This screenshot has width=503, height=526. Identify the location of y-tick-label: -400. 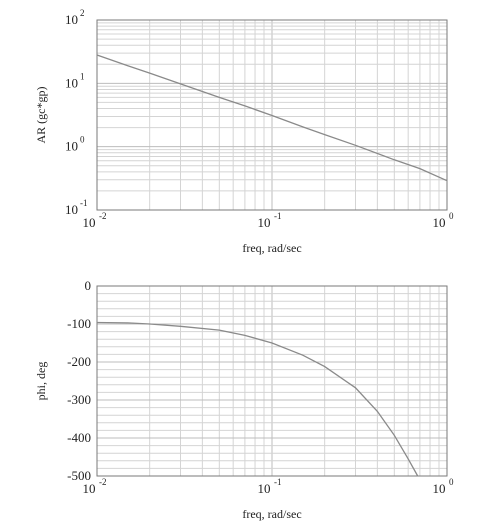
(79, 437).